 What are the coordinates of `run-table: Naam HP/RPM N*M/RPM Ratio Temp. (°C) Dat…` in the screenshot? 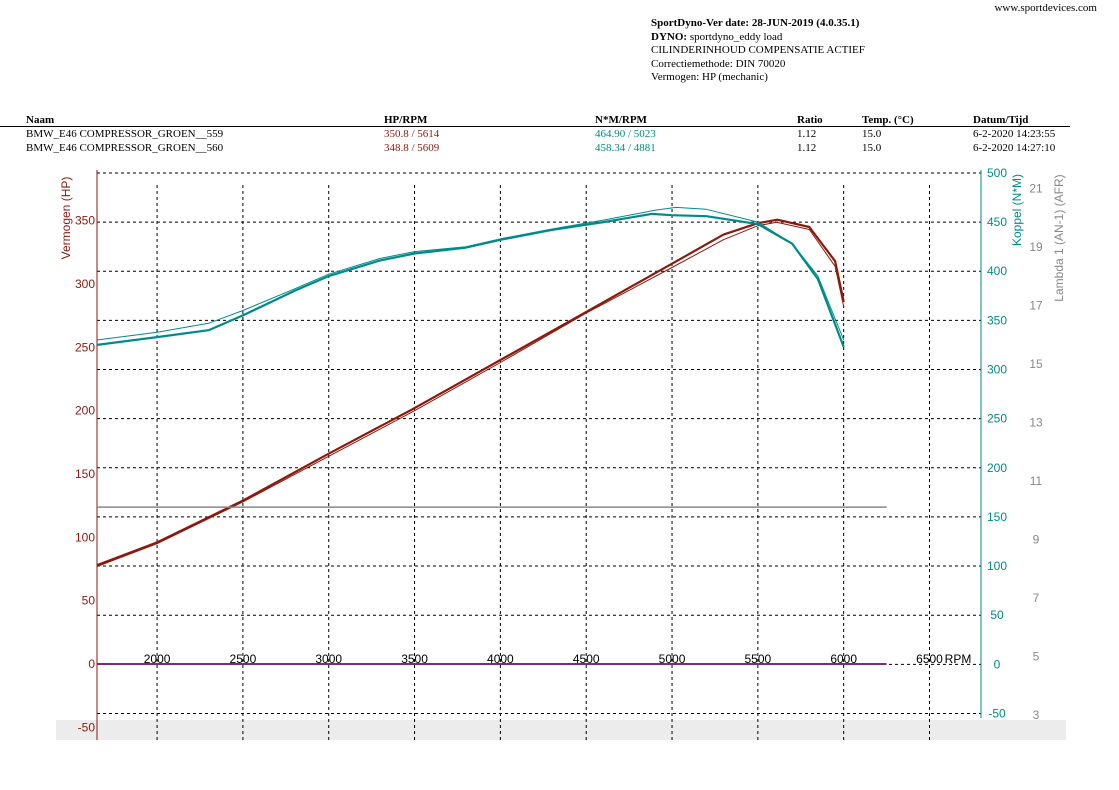 It's located at (561, 135).